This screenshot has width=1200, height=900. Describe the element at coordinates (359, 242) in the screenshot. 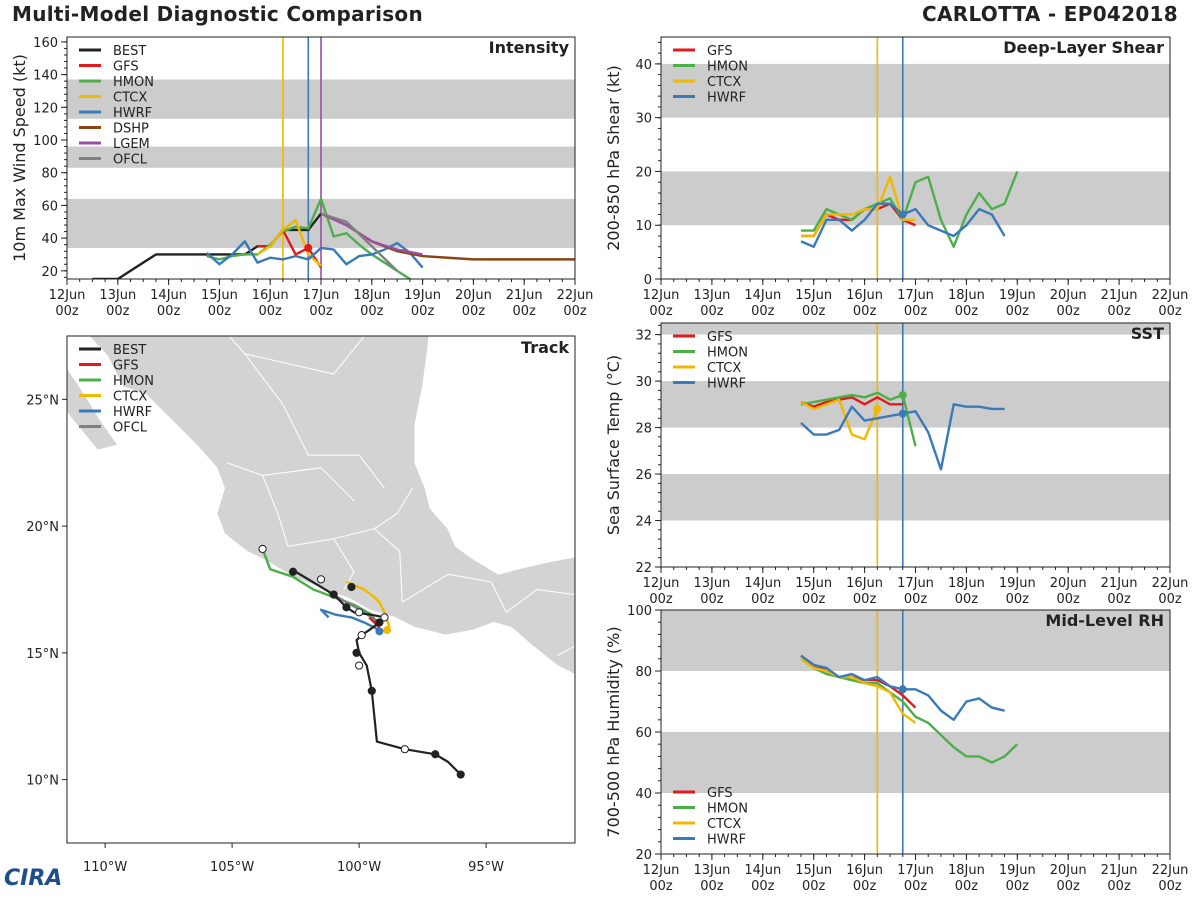

I see `series-line-ofcl` at that location.